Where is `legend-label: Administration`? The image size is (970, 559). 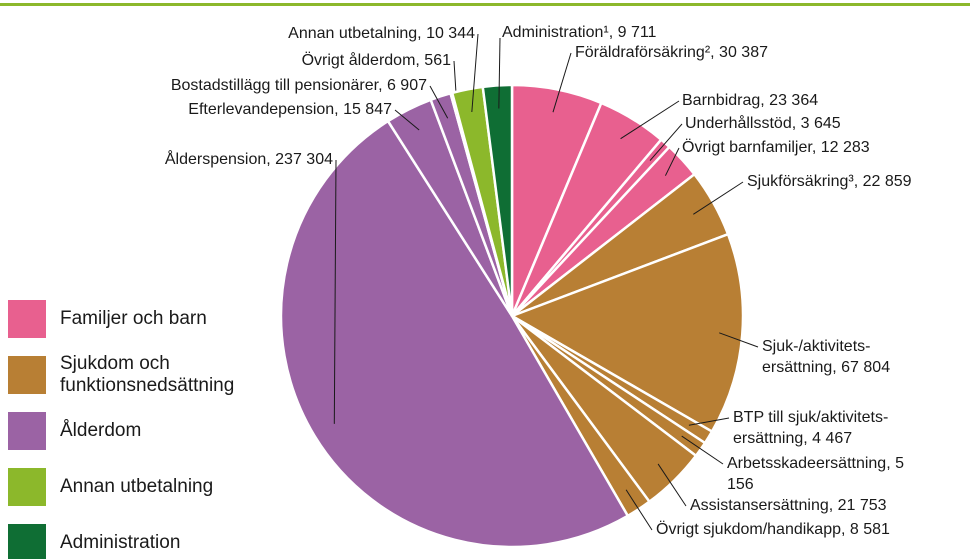 legend-label: Administration is located at coordinates (120, 542).